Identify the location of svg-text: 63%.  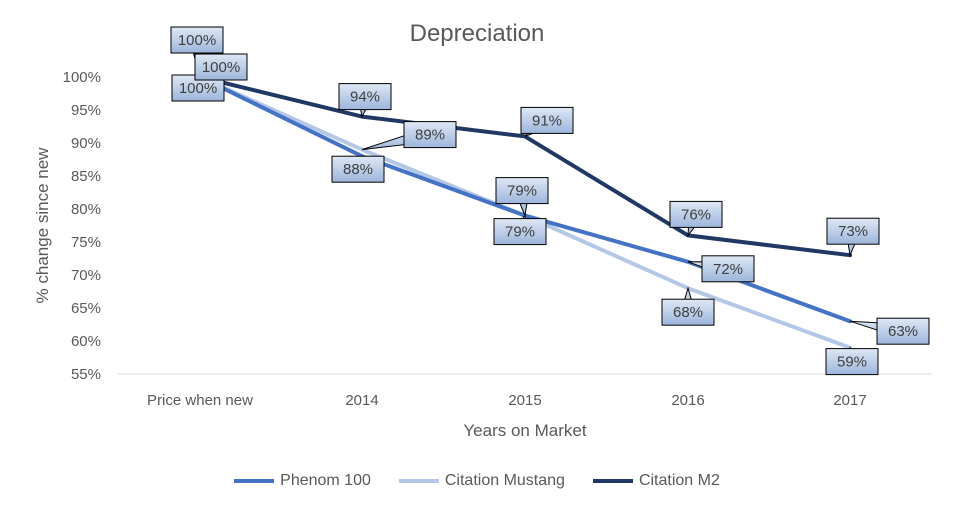
(903, 331).